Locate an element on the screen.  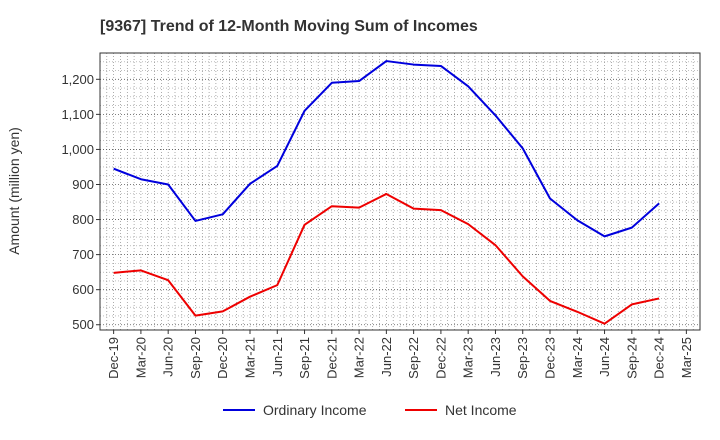
y-tick-label: 1,000 is located at coordinates (77, 149).